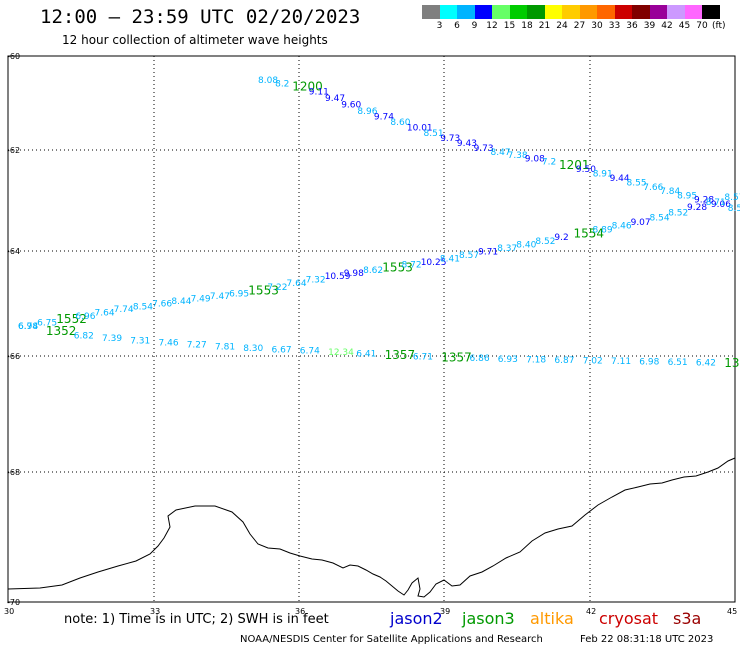 The image size is (740, 650). What do you see at coordinates (112, 339) in the screenshot?
I see `wave-height-label: 7.39` at bounding box center [112, 339].